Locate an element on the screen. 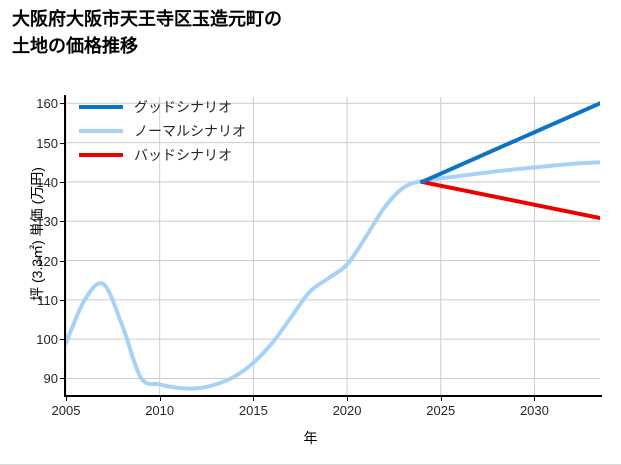 Image resolution: width=621 pixels, height=465 pixels. legend-label: ノーマルシナリオ is located at coordinates (190, 131).